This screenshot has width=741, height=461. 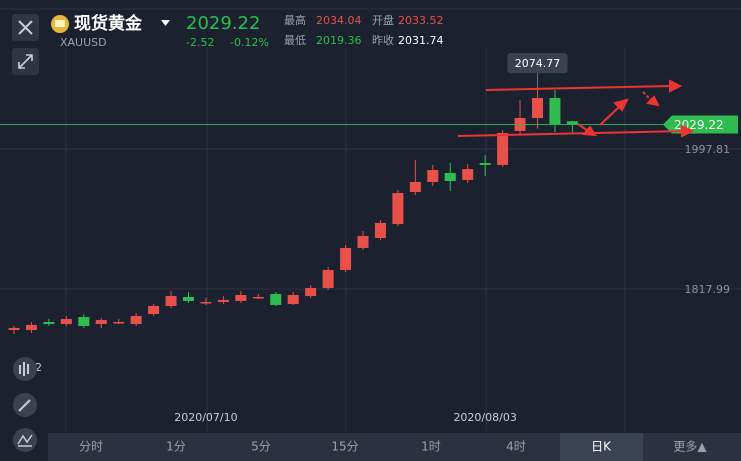 I want to click on tab: 1分, so click(x=176, y=447).